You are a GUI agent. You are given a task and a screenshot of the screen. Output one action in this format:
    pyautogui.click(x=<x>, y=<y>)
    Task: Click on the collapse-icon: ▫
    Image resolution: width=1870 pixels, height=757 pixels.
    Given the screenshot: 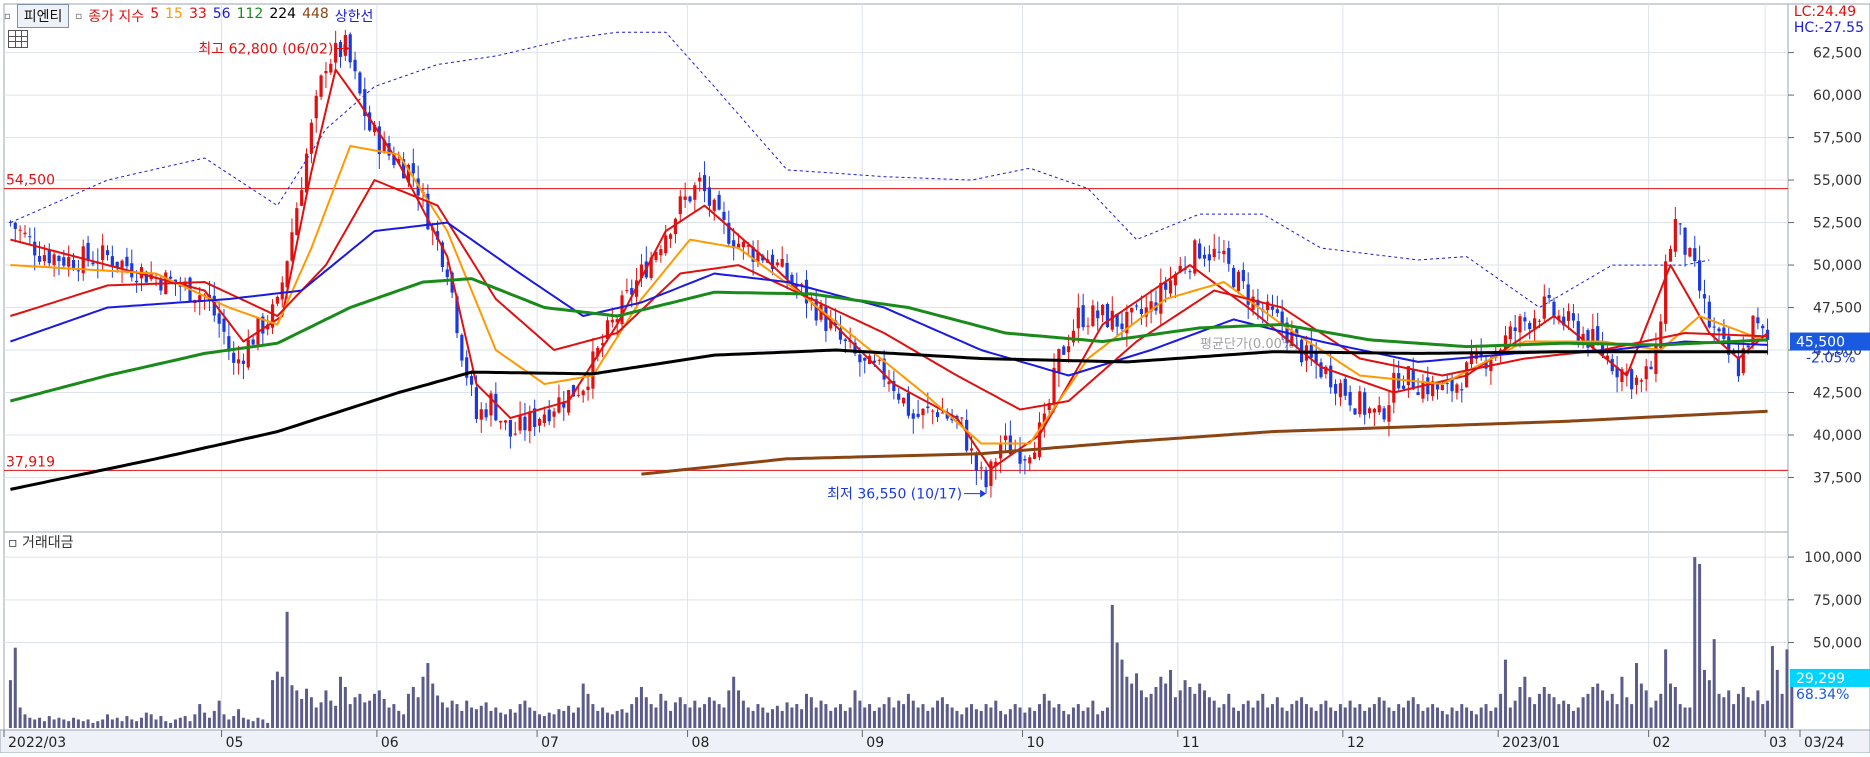 What is the action you would take?
    pyautogui.click(x=7, y=16)
    